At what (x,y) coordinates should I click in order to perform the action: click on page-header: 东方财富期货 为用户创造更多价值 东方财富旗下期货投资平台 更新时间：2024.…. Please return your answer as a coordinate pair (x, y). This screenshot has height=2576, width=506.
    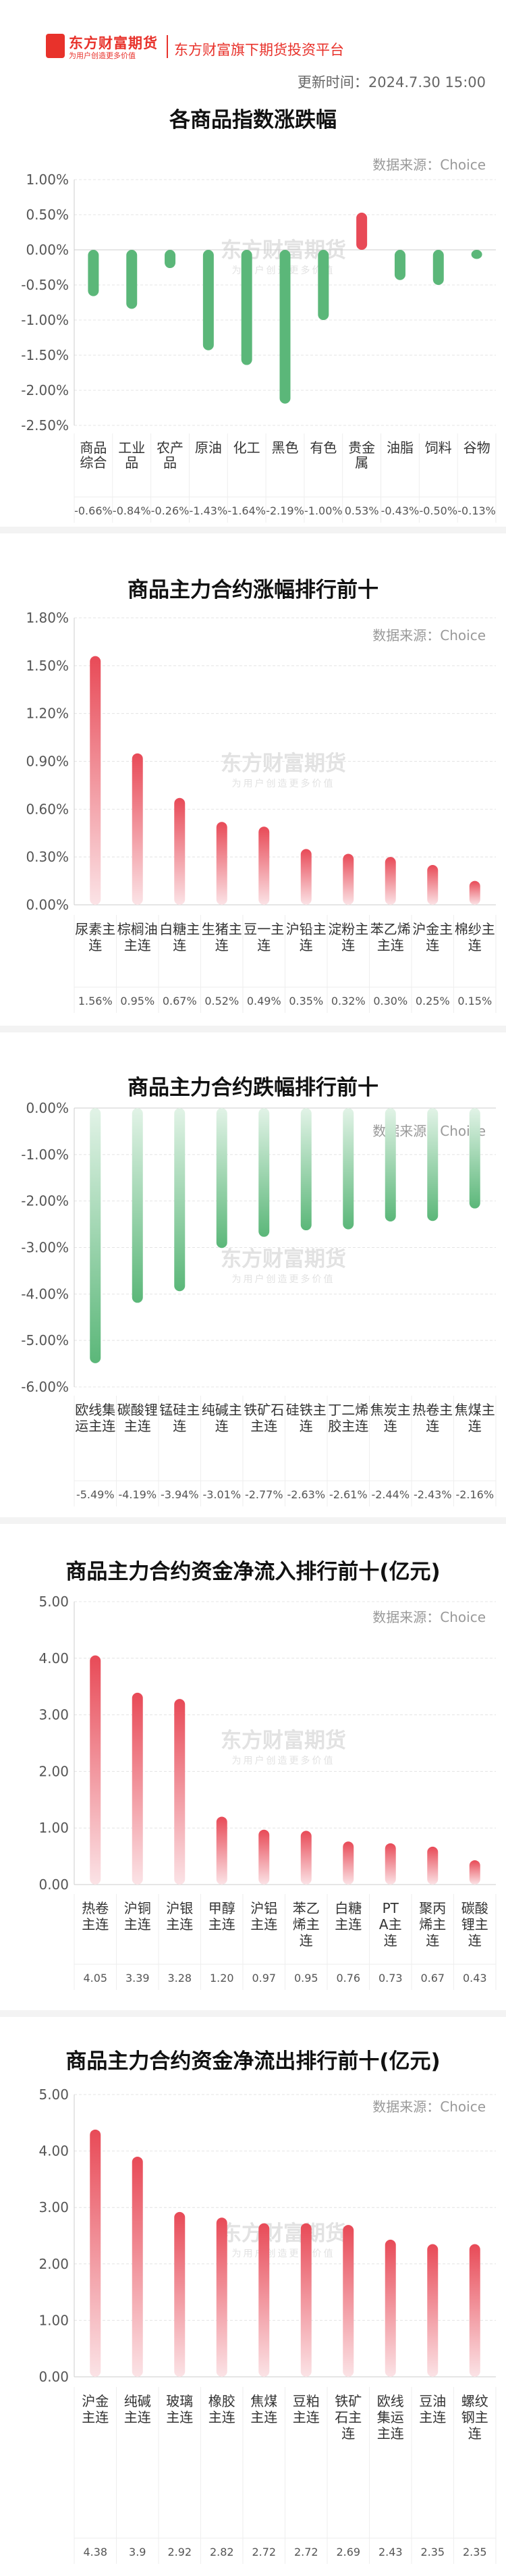
    Looking at the image, I should click on (253, 45).